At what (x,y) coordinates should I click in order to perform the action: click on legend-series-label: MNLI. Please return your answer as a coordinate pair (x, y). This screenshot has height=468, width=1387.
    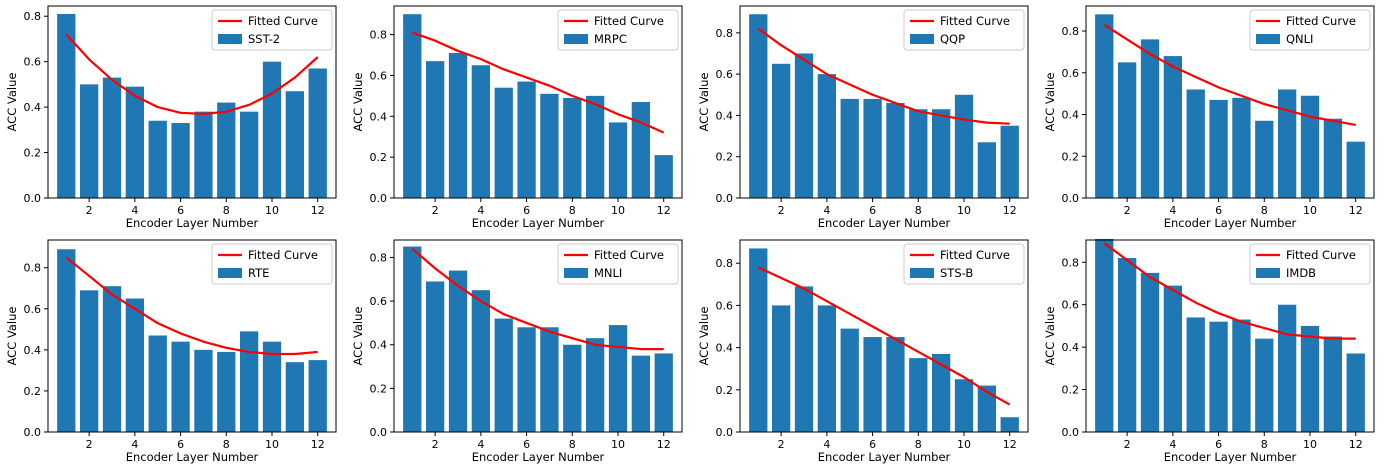
    Looking at the image, I should click on (608, 273).